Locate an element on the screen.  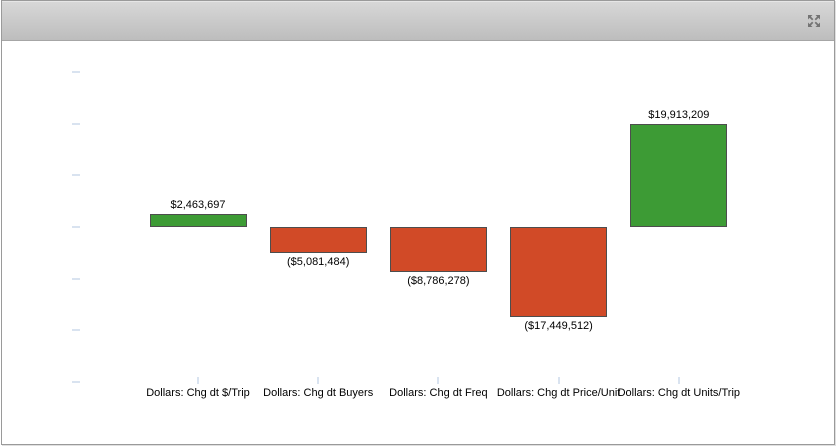
bar-value-label: $19,913,209 is located at coordinates (679, 115).